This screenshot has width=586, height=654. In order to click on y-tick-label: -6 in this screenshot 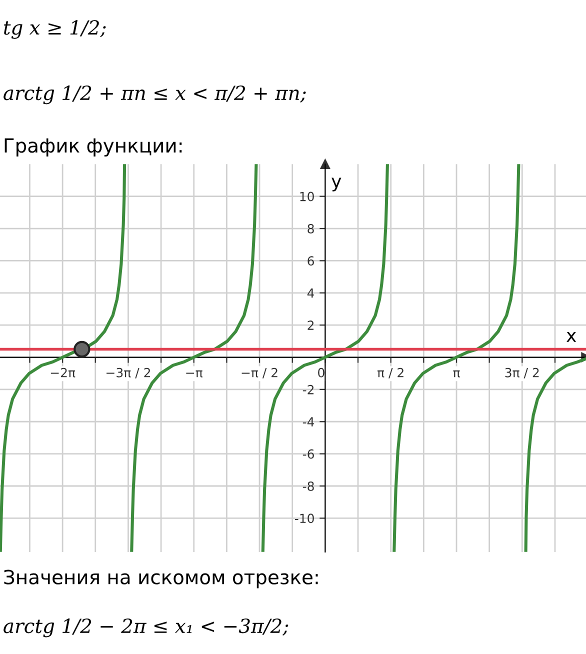, I will do `click(308, 454)`.